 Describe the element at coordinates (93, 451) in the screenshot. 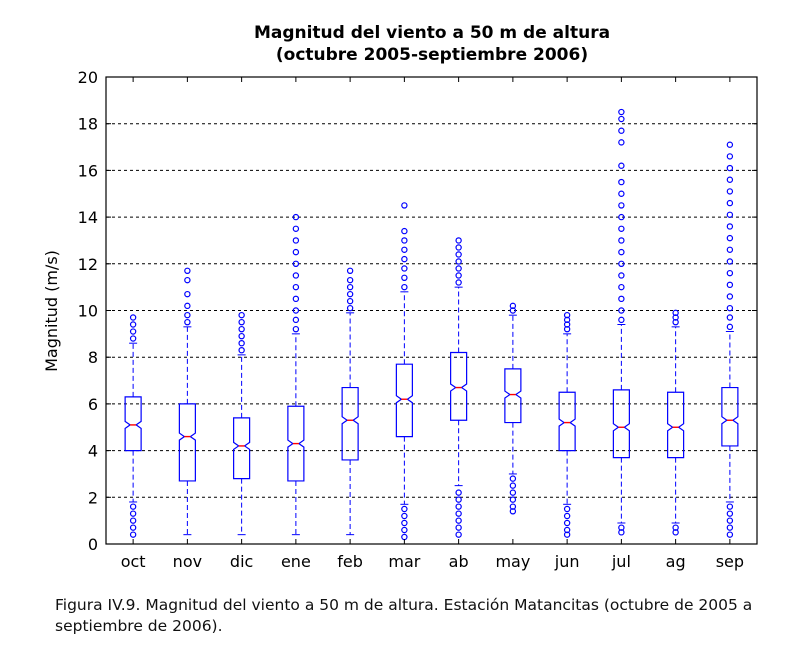

I see `y-tick-label: 4` at that location.